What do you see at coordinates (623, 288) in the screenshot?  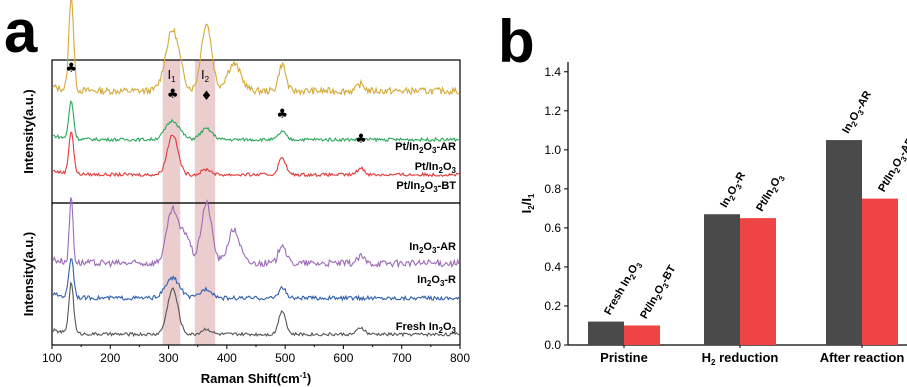 I see `bar-label: Fresh In2O3` at bounding box center [623, 288].